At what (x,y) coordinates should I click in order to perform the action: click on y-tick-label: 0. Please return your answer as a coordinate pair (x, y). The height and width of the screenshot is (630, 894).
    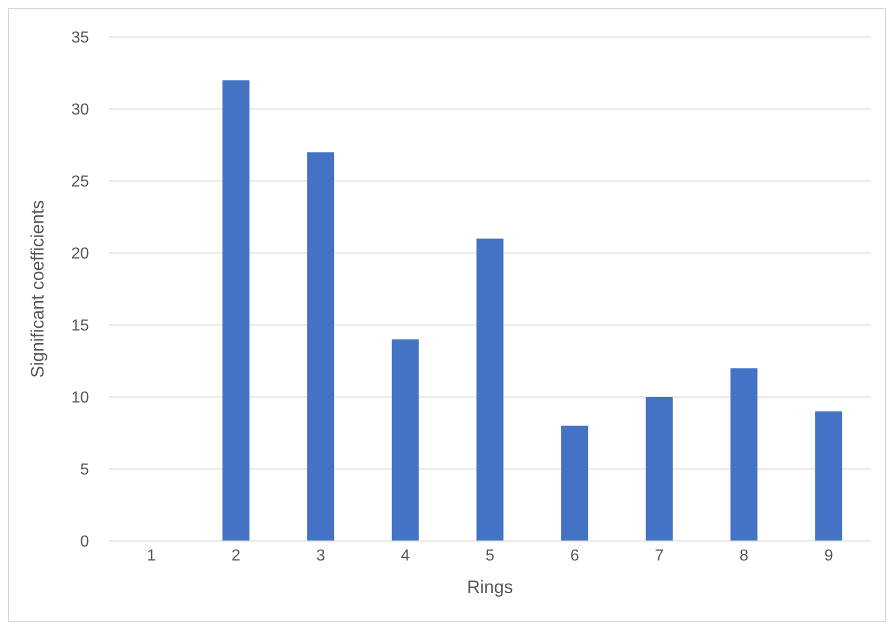
    Looking at the image, I should click on (85, 542).